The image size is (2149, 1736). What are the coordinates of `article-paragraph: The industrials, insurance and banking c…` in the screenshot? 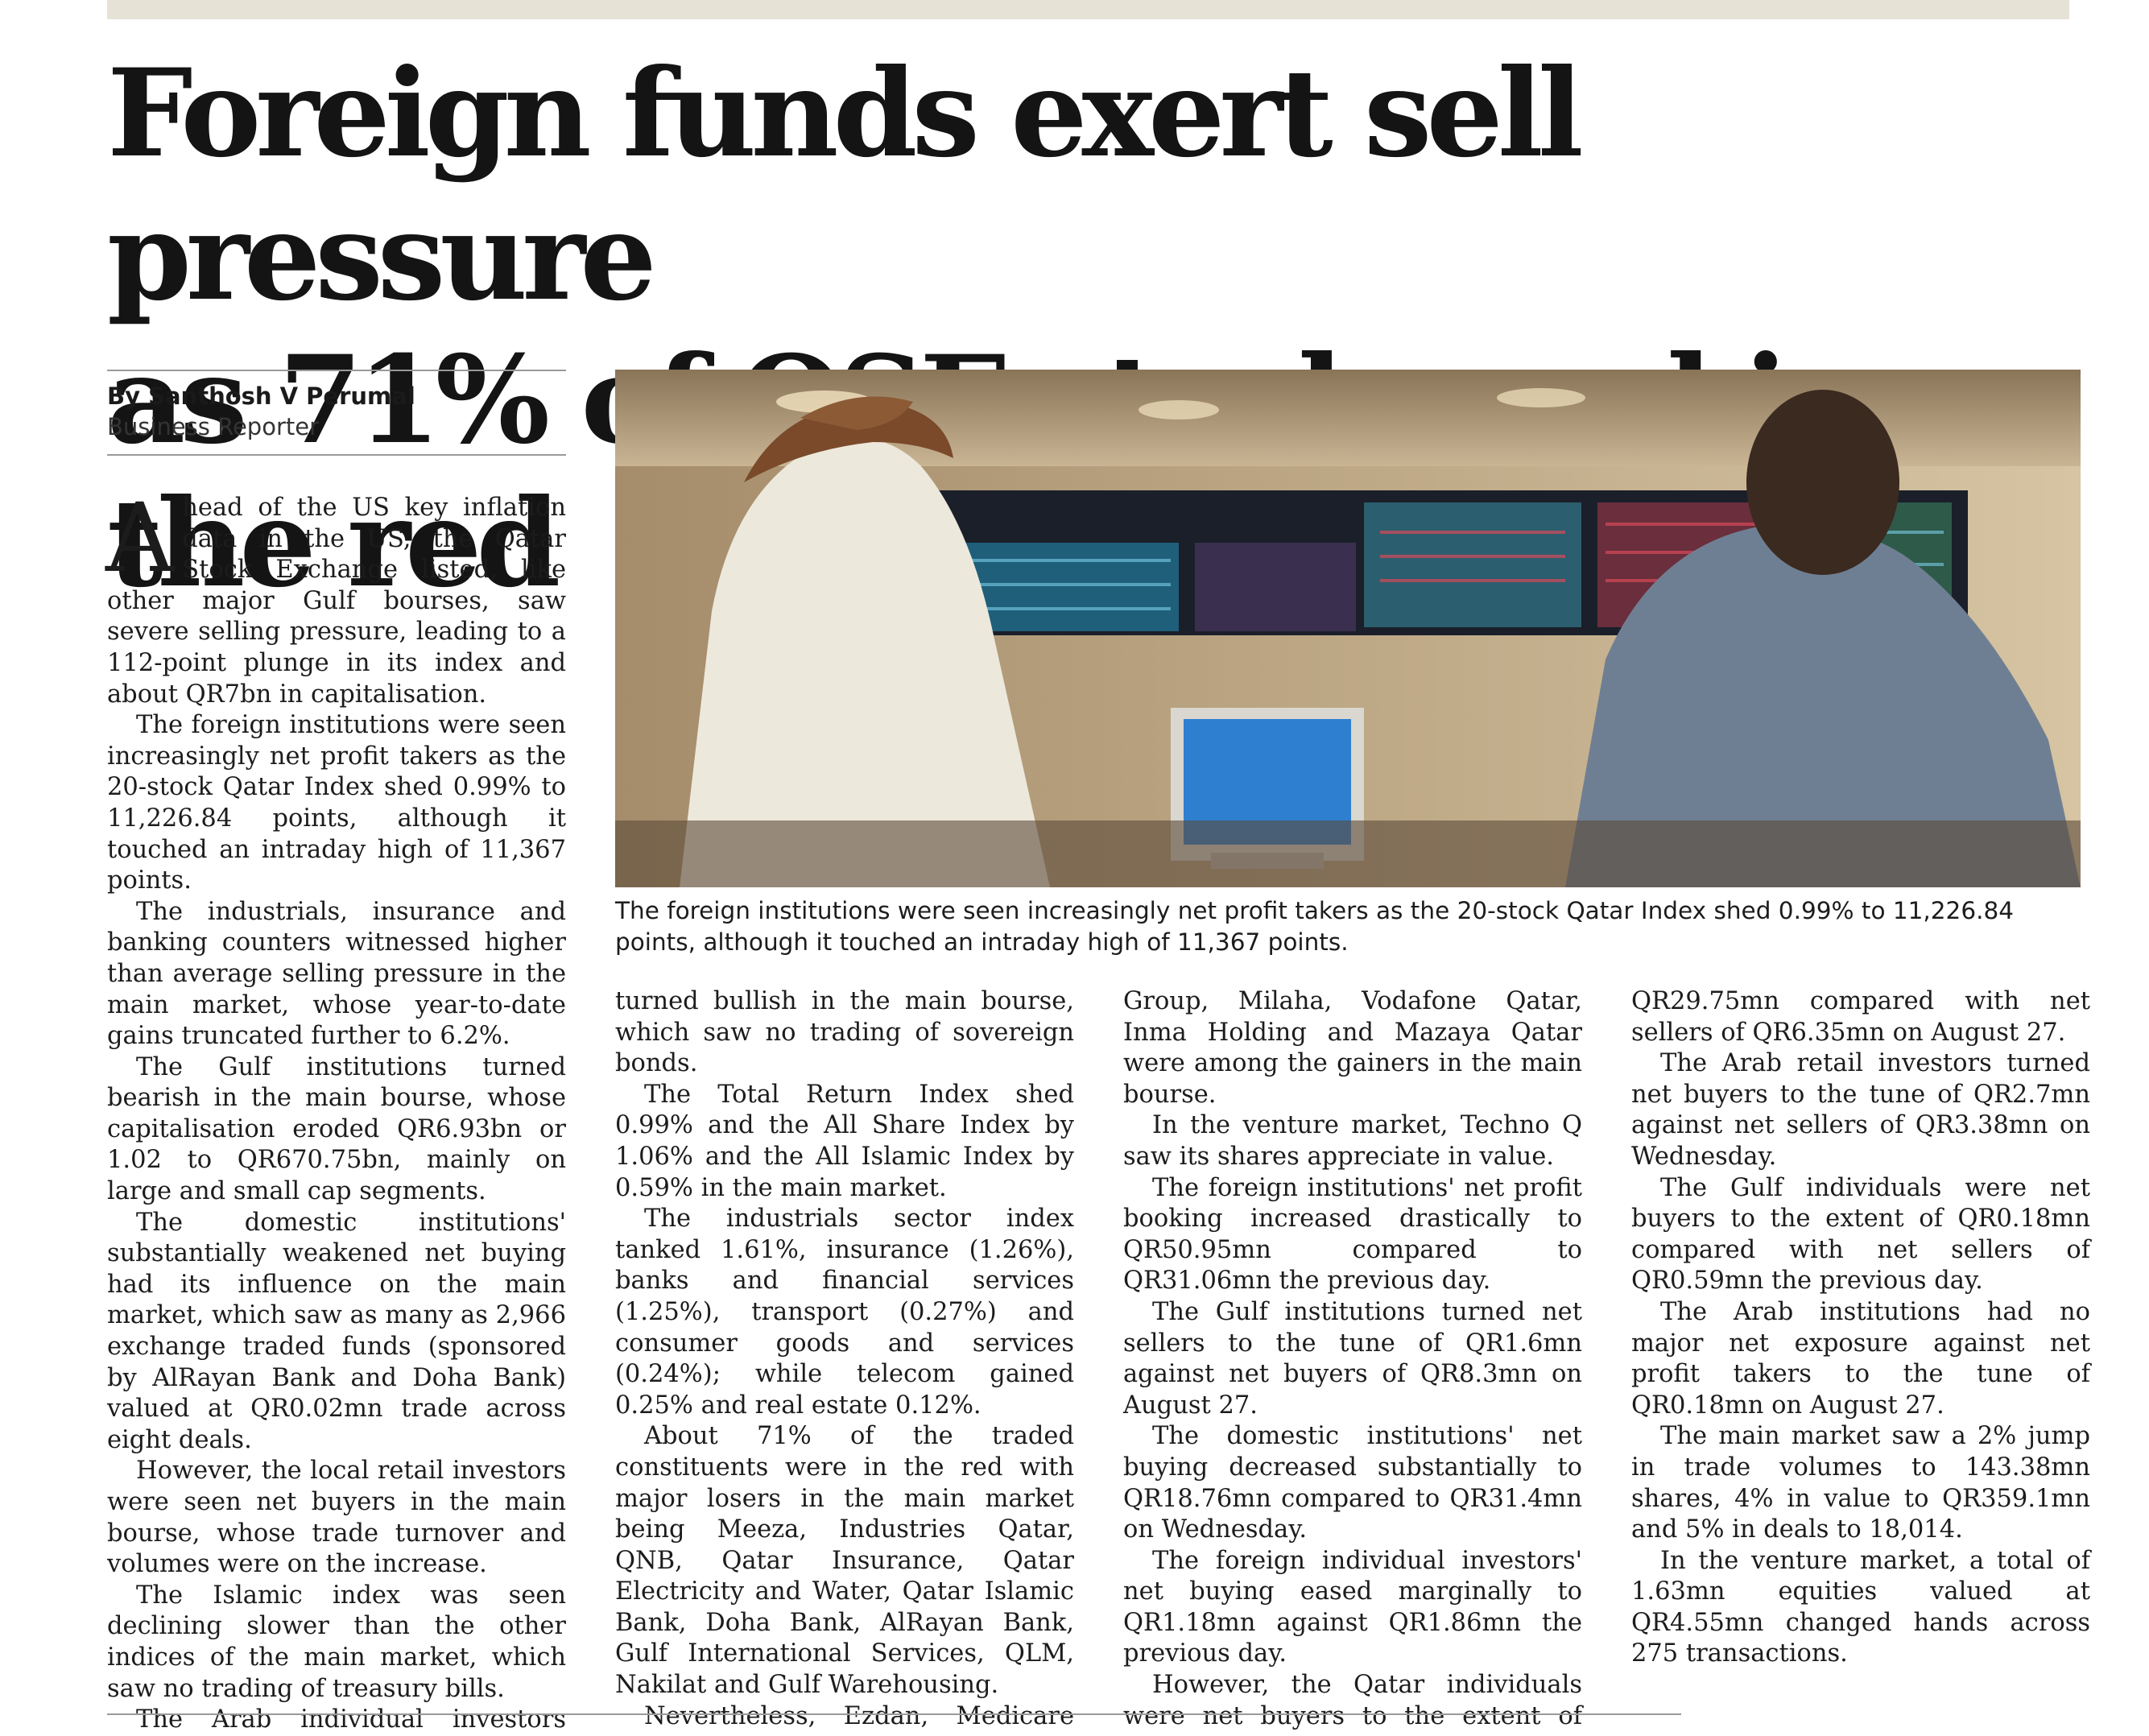 It's located at (336, 974).